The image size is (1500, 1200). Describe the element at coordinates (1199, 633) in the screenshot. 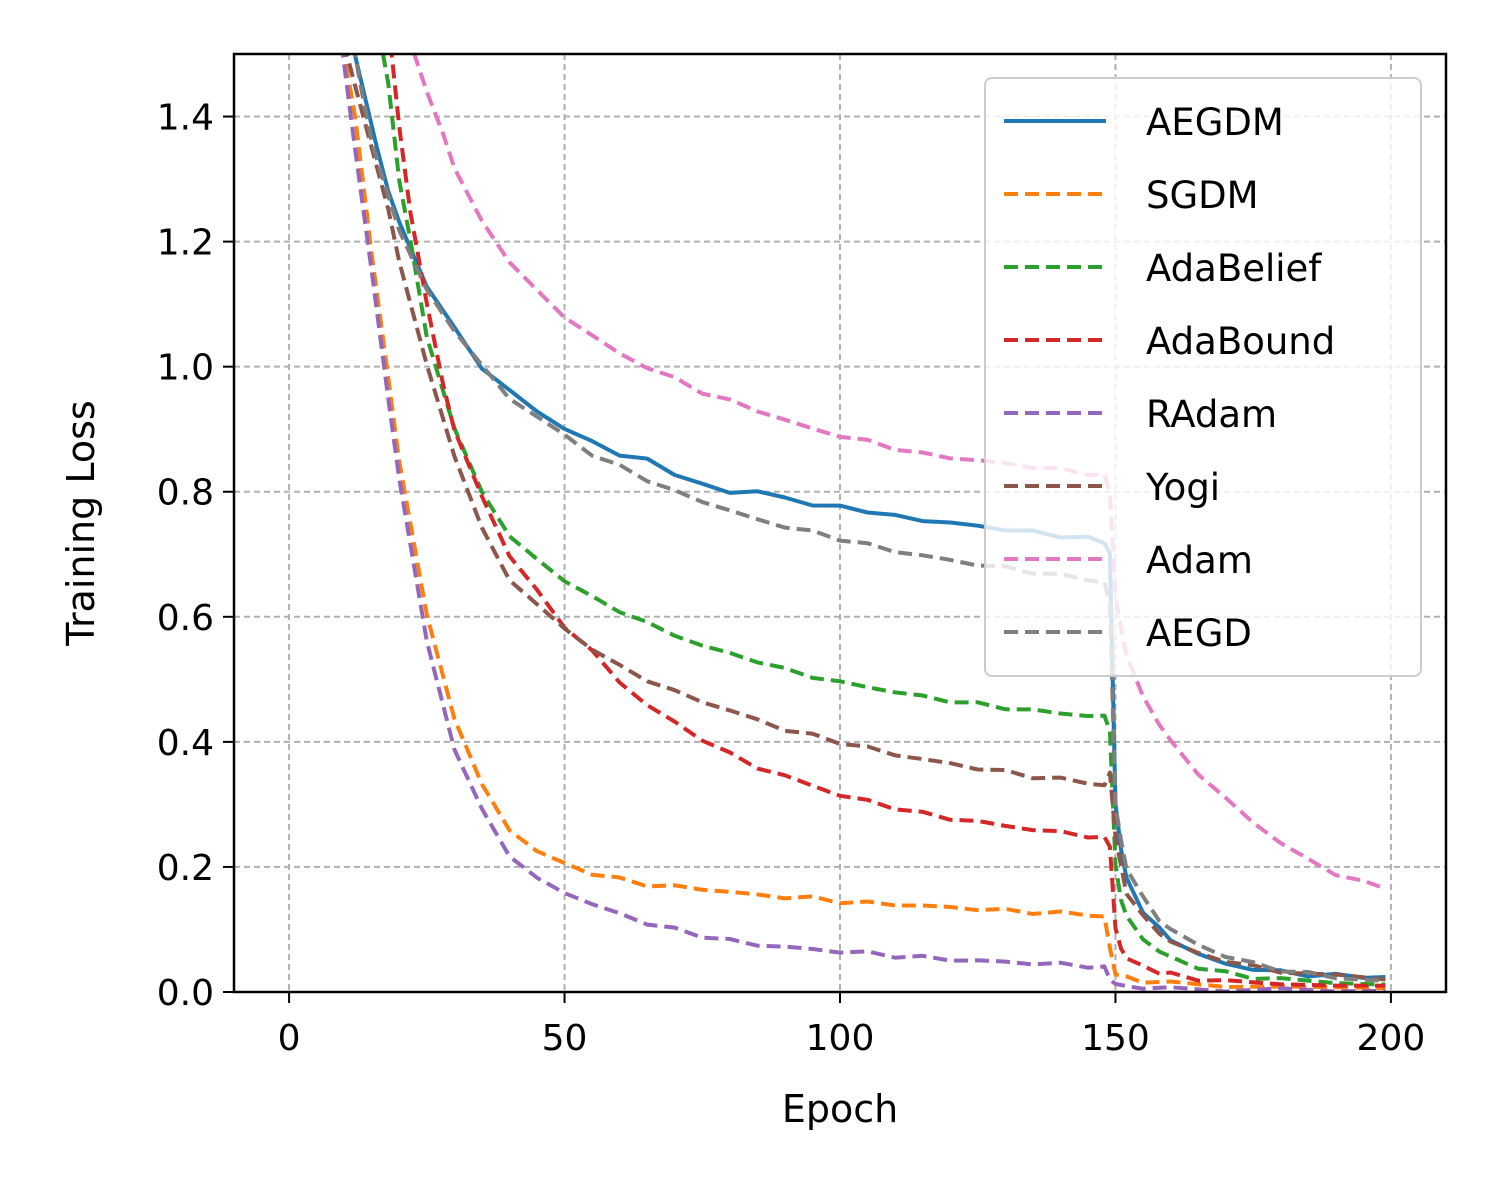

I see `legend-label: AEGD` at that location.